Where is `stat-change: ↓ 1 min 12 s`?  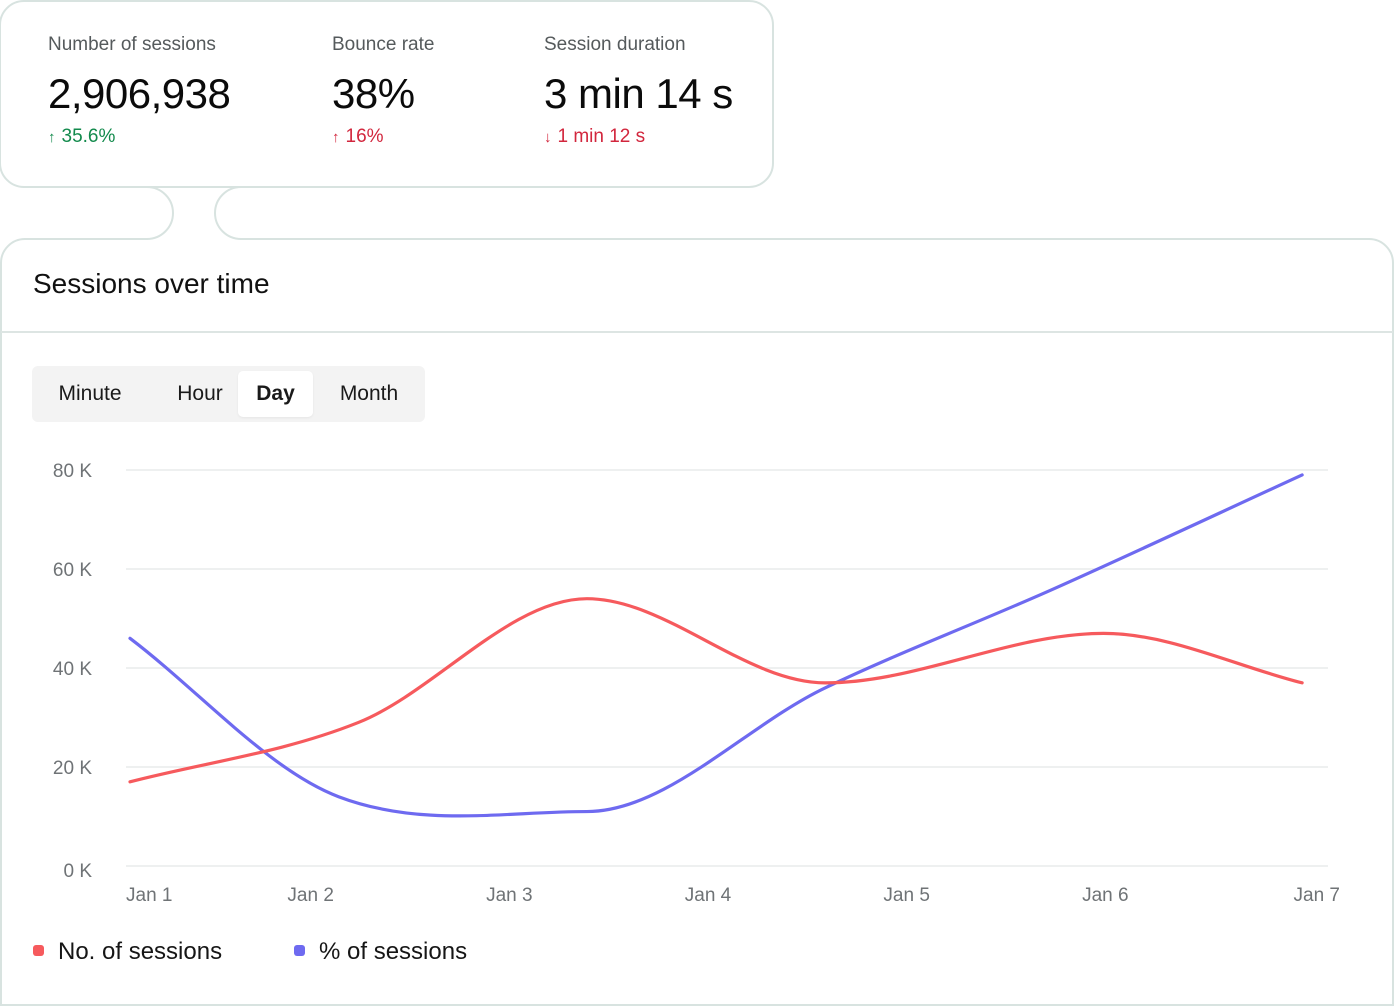
stat-change: ↓ 1 min 12 s is located at coordinates (638, 137).